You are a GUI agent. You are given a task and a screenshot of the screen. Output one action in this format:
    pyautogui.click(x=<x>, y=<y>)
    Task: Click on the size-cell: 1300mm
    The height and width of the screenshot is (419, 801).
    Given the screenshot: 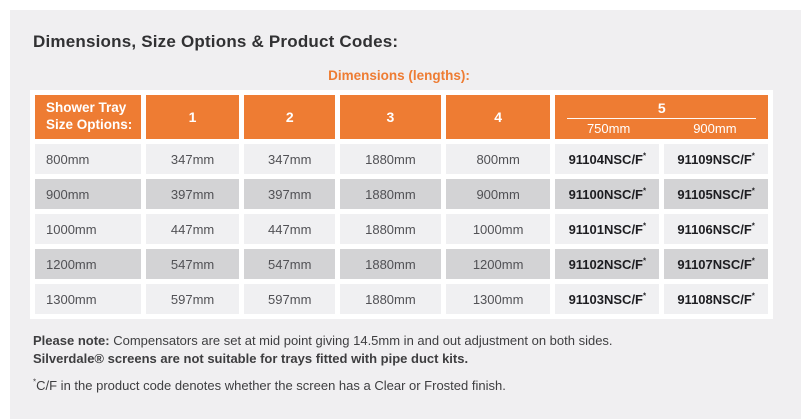 What is the action you would take?
    pyautogui.click(x=88, y=299)
    